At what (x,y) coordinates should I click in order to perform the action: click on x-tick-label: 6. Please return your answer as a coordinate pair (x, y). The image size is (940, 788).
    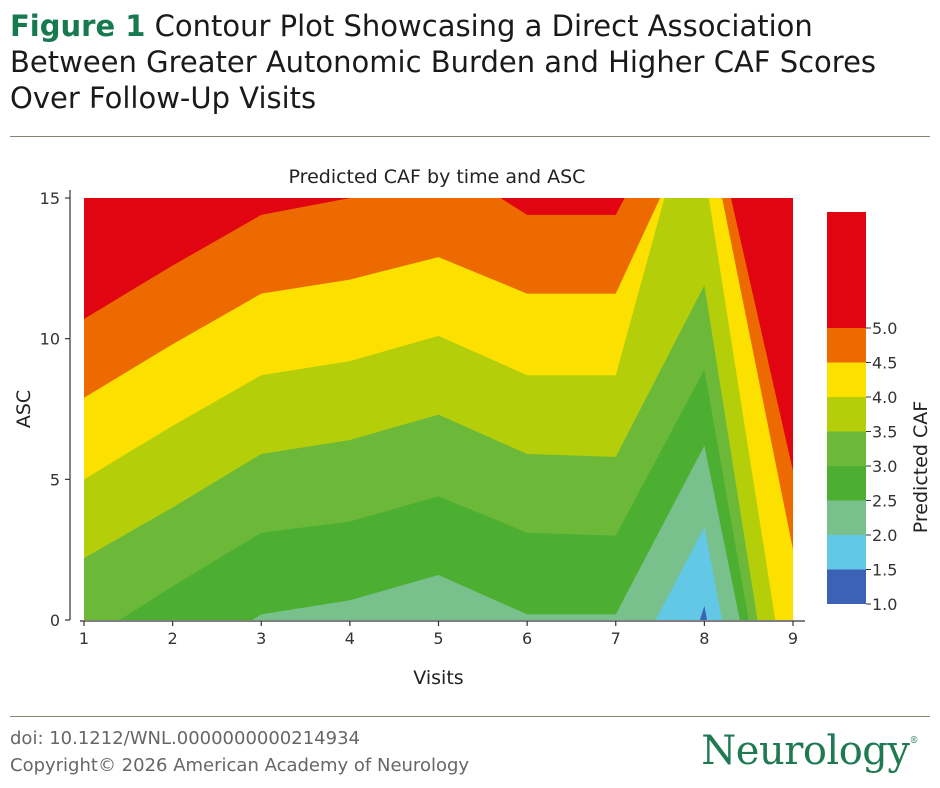
    Looking at the image, I should click on (527, 638).